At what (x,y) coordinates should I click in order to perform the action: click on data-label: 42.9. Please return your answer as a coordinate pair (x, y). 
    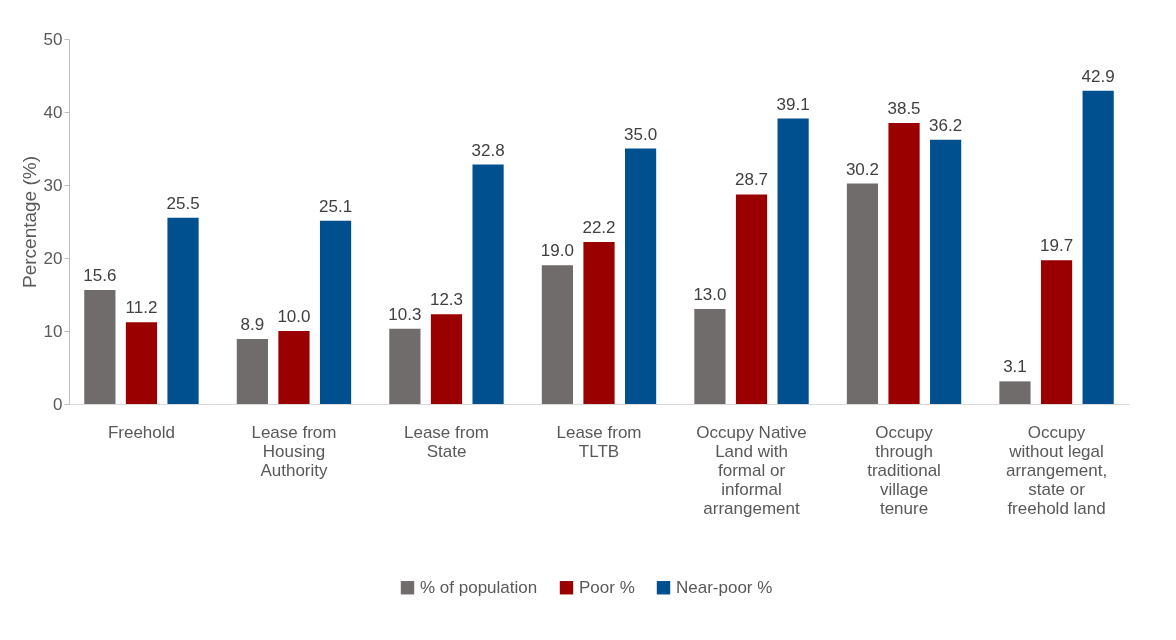
    Looking at the image, I should click on (1098, 76).